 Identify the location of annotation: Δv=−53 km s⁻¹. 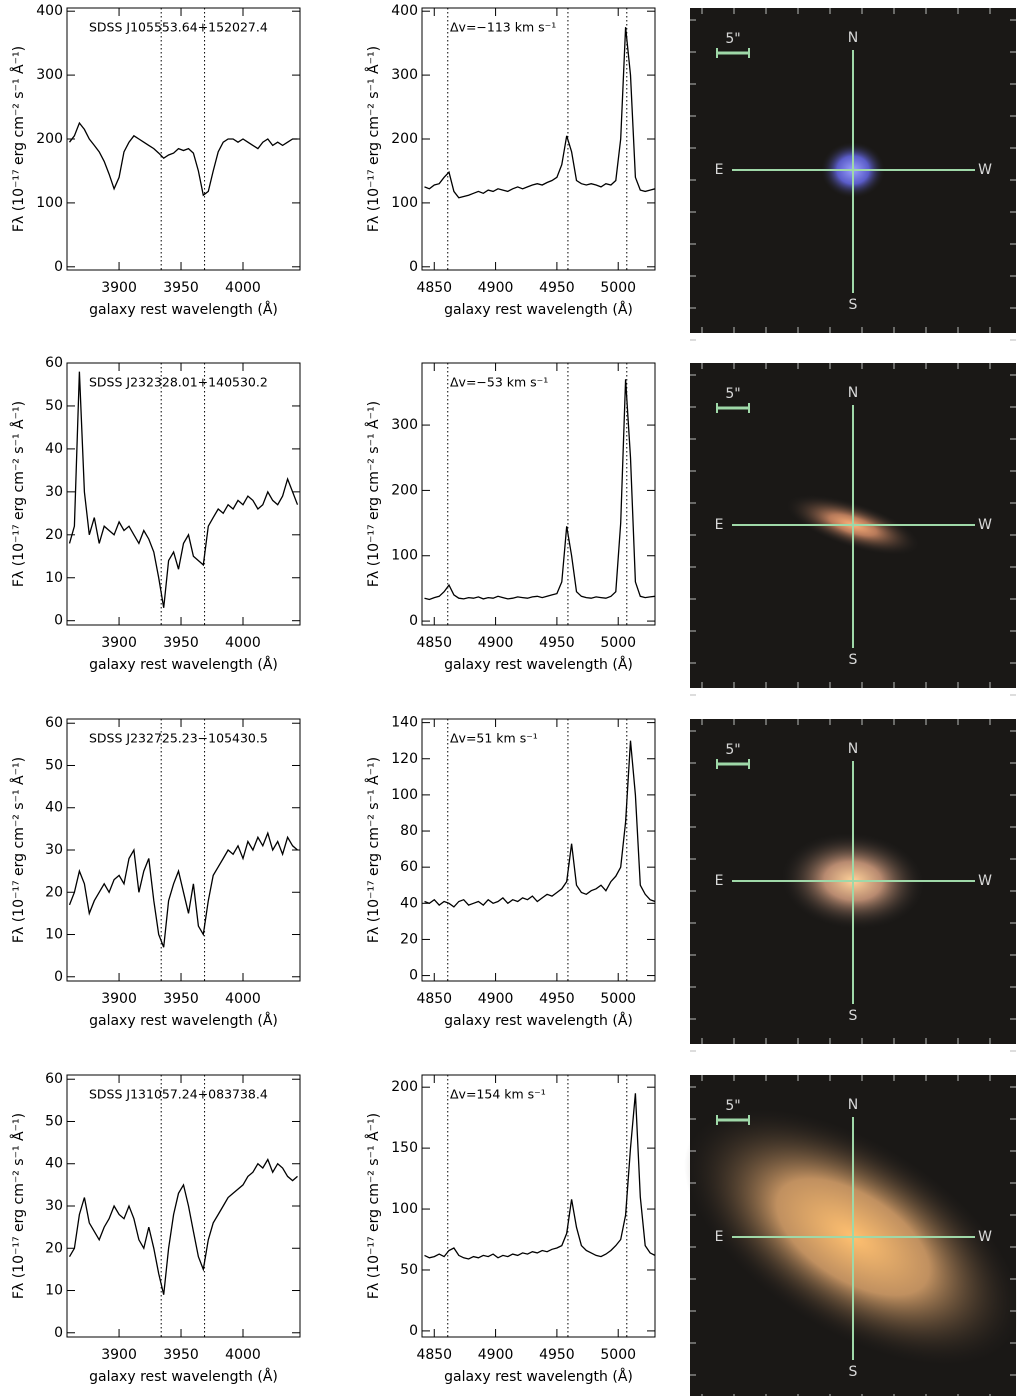
(499, 382).